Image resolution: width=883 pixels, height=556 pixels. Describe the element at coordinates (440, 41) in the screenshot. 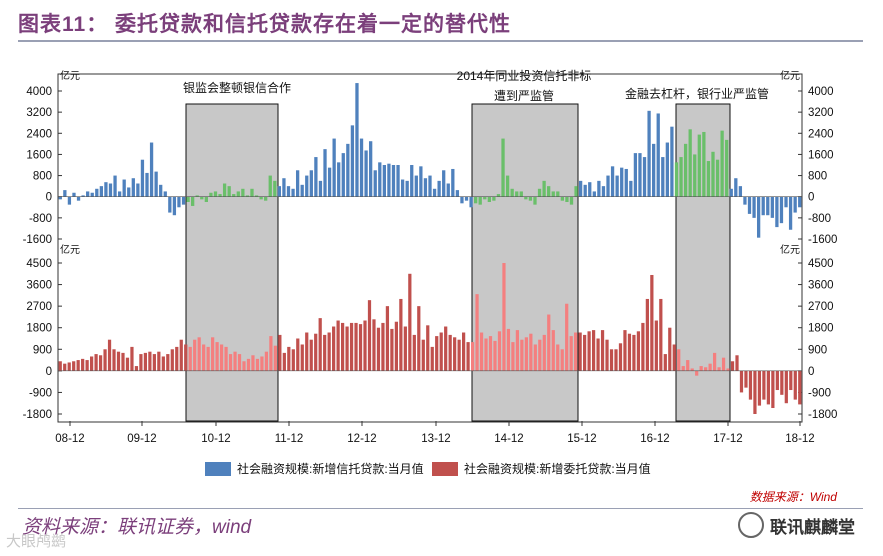

I see `title-divider` at that location.